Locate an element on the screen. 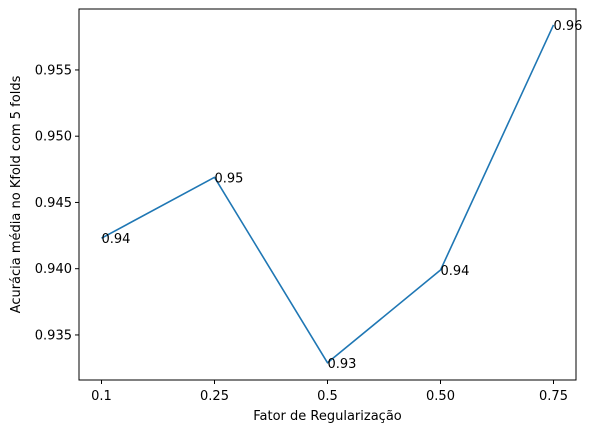 This screenshot has width=593, height=432. y-tick-label: 0.945 is located at coordinates (53, 203).